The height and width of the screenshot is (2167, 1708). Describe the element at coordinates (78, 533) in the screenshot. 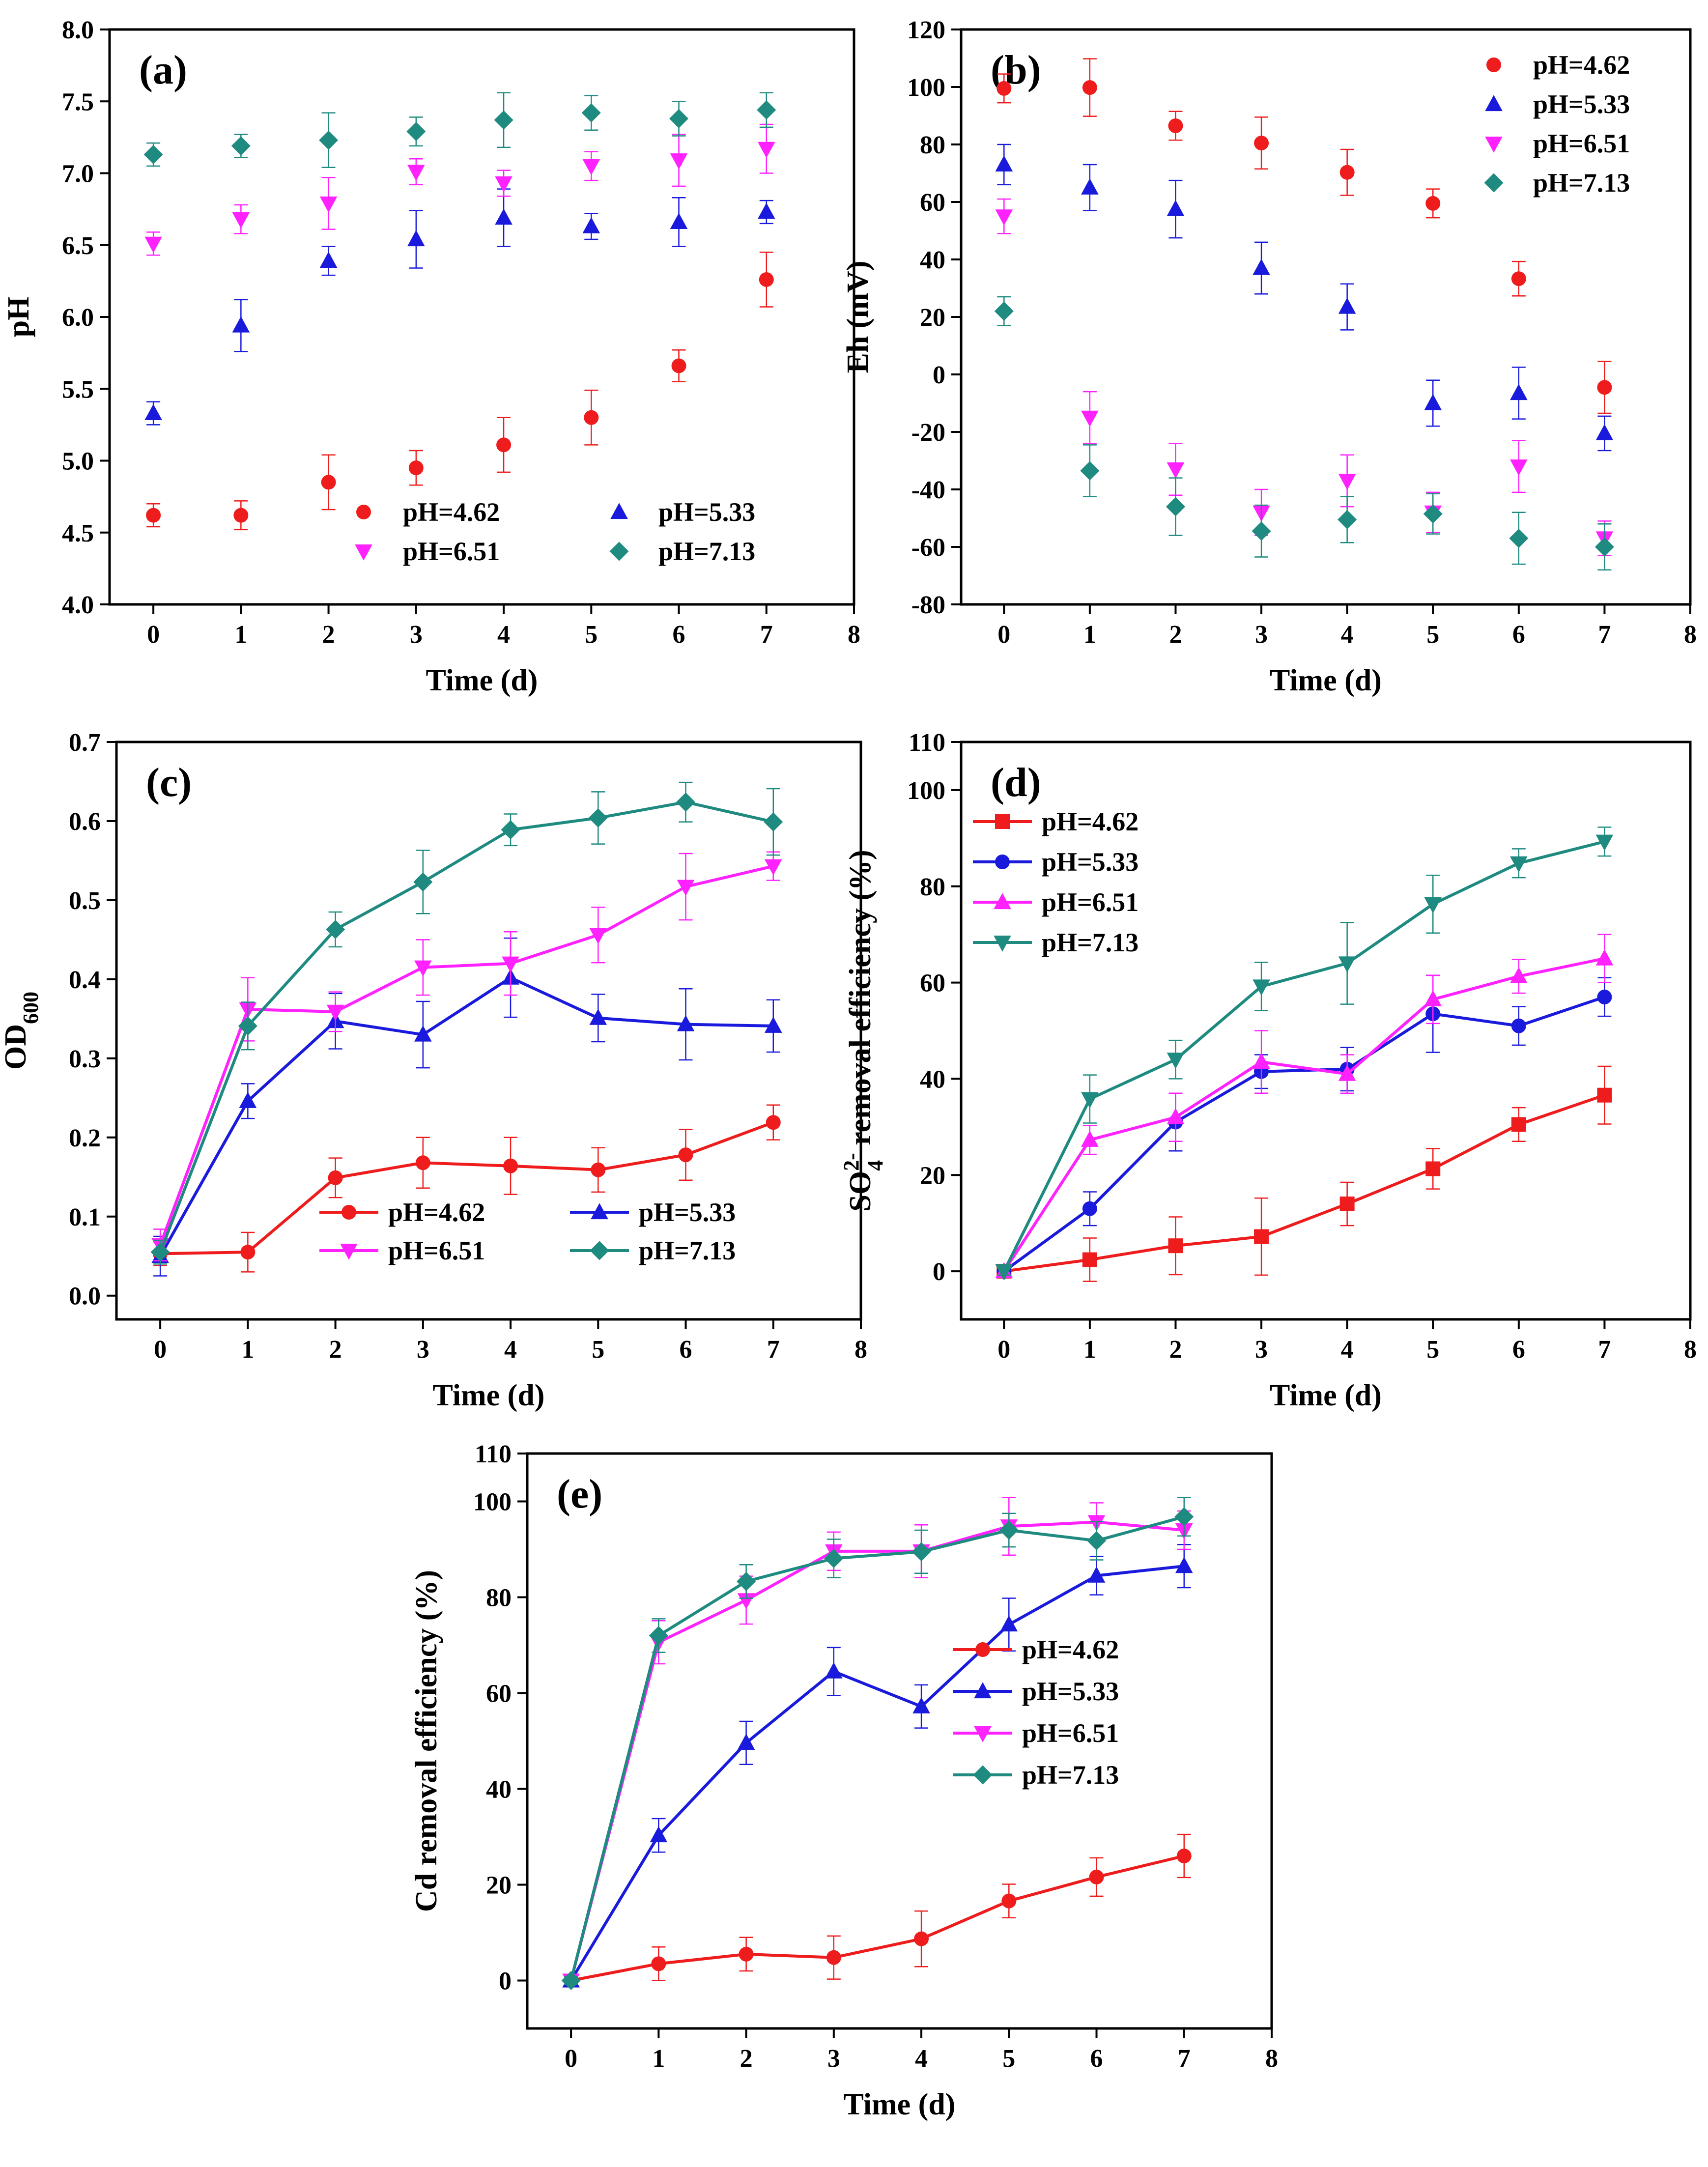

I see `y-tick-label: 4.5` at that location.